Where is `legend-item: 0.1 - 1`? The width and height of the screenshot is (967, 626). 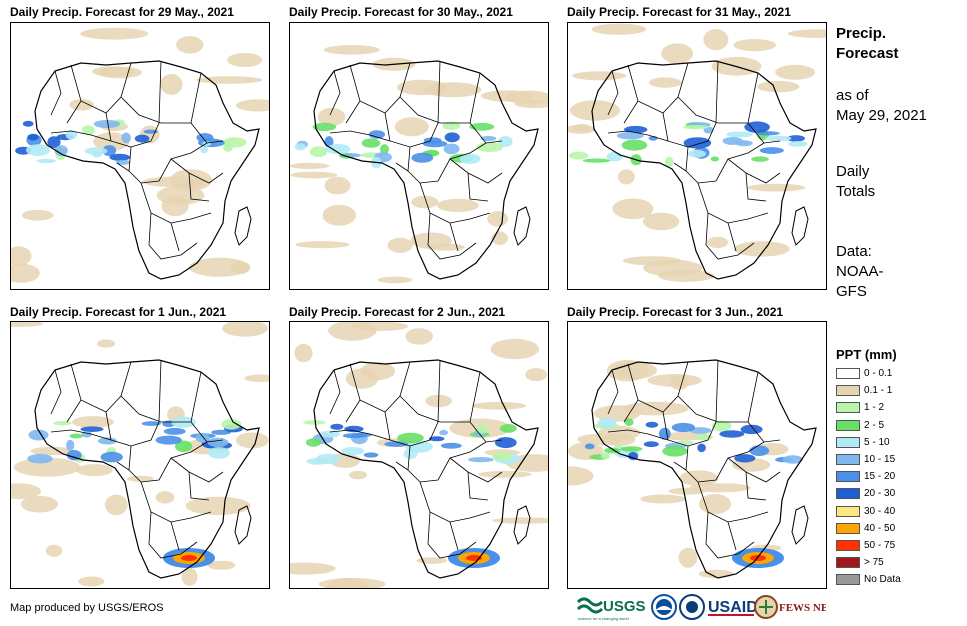 legend-item: 0.1 - 1 is located at coordinates (864, 390).